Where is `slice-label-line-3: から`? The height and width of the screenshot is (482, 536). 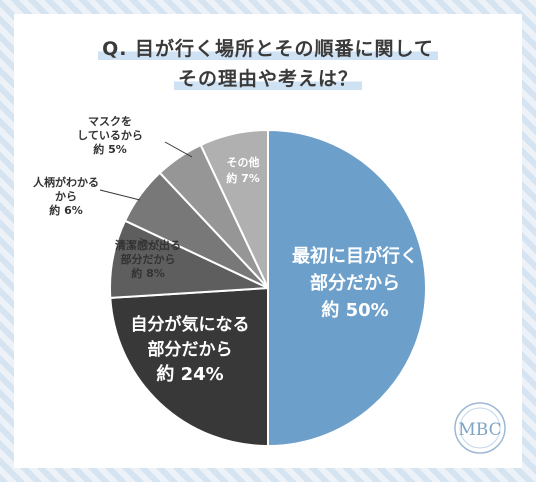
slice-label-line-3: から is located at coordinates (66, 196).